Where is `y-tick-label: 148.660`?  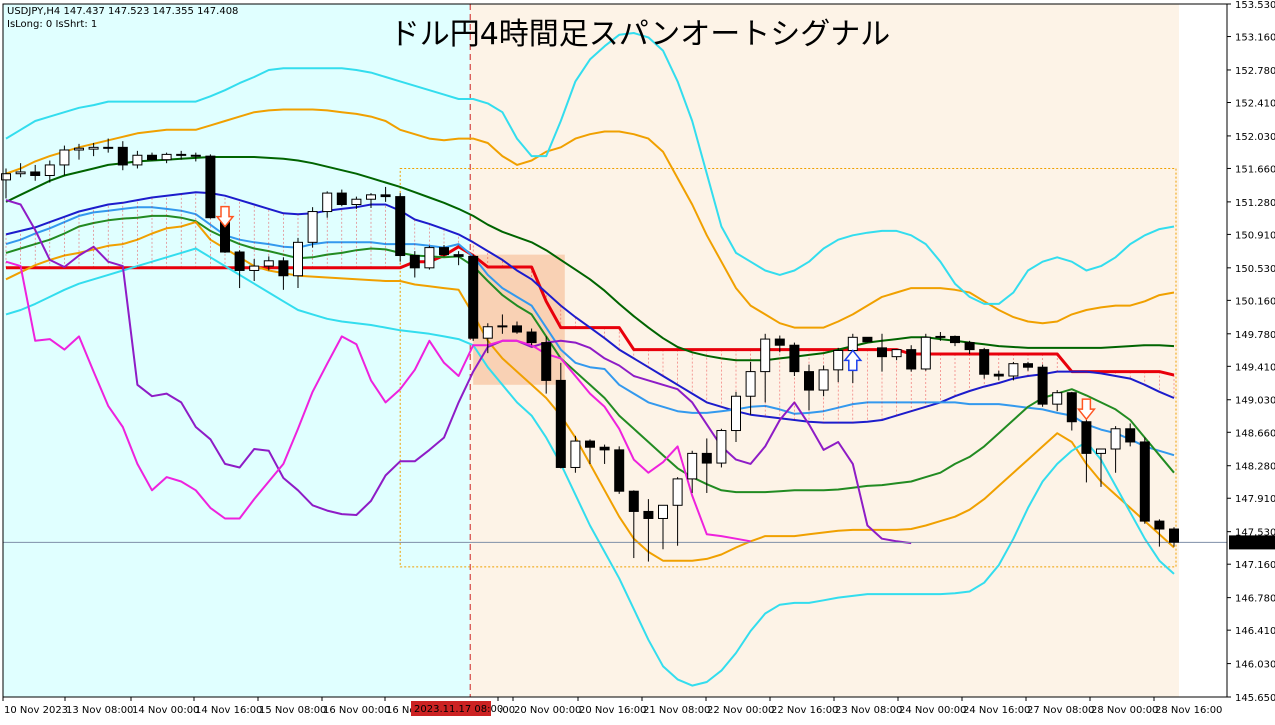
y-tick-label: 148.660 is located at coordinates (1255, 433).